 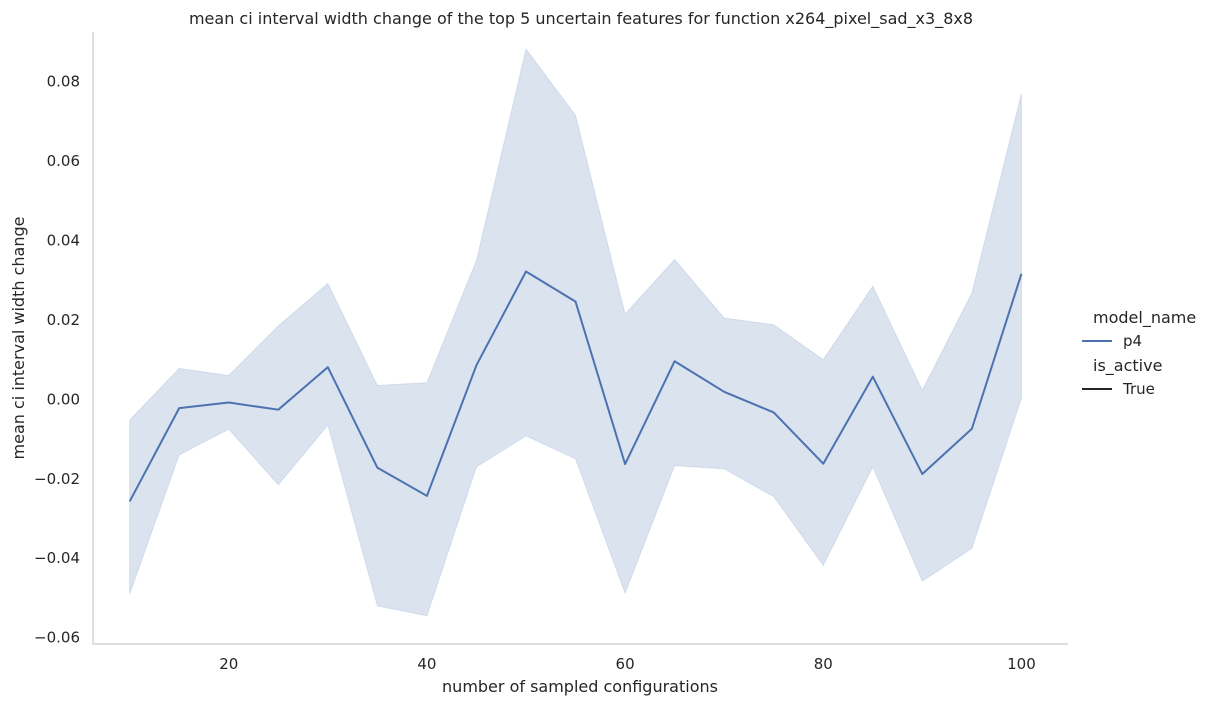 What do you see at coordinates (57, 479) in the screenshot?
I see `y-tick-label: −0.02` at bounding box center [57, 479].